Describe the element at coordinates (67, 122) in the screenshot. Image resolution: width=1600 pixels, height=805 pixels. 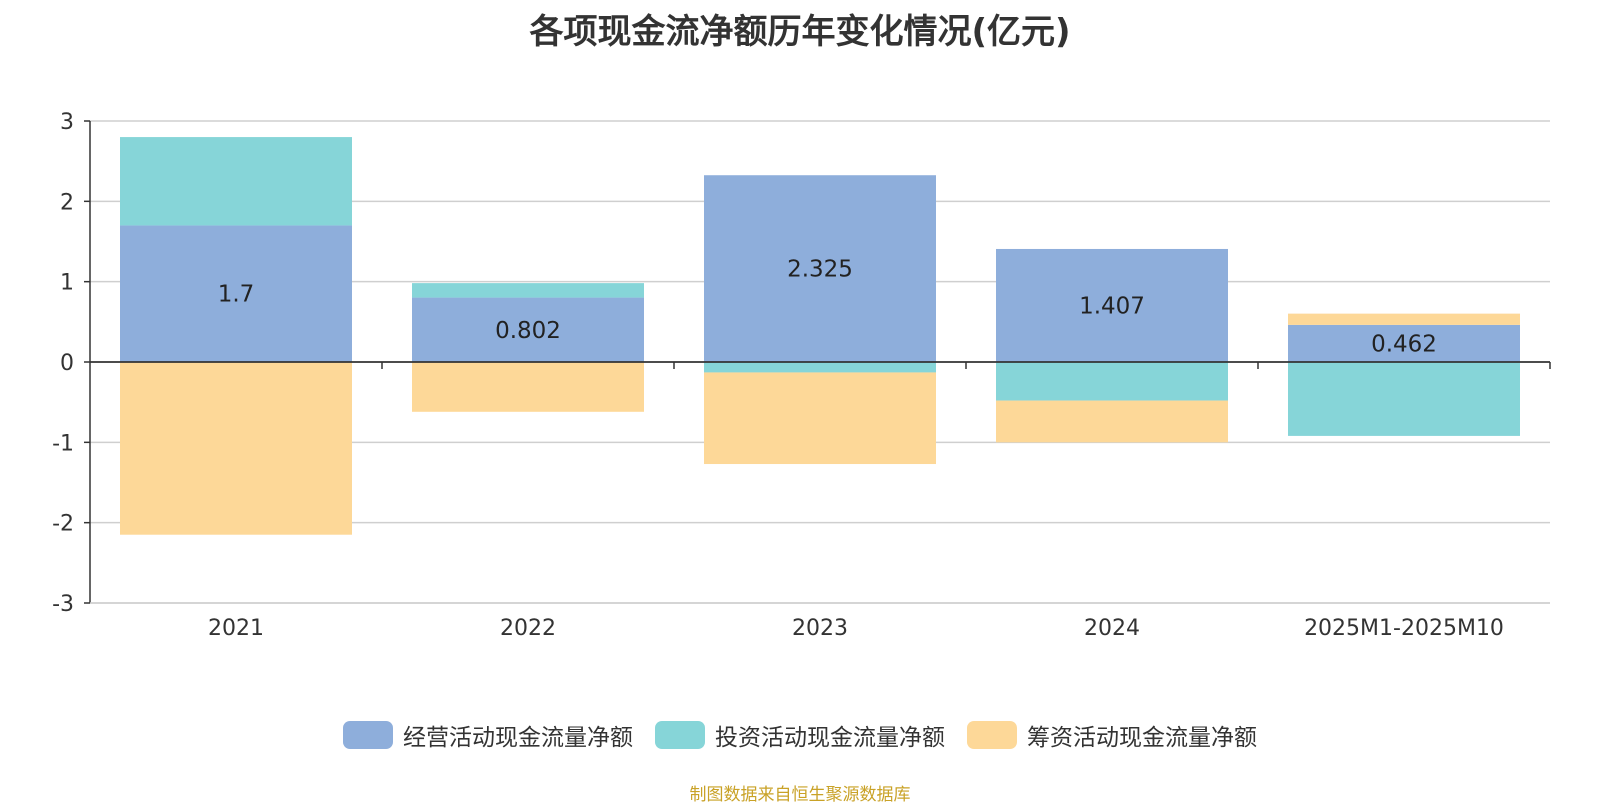
I see `y-tick-label: 3` at that location.